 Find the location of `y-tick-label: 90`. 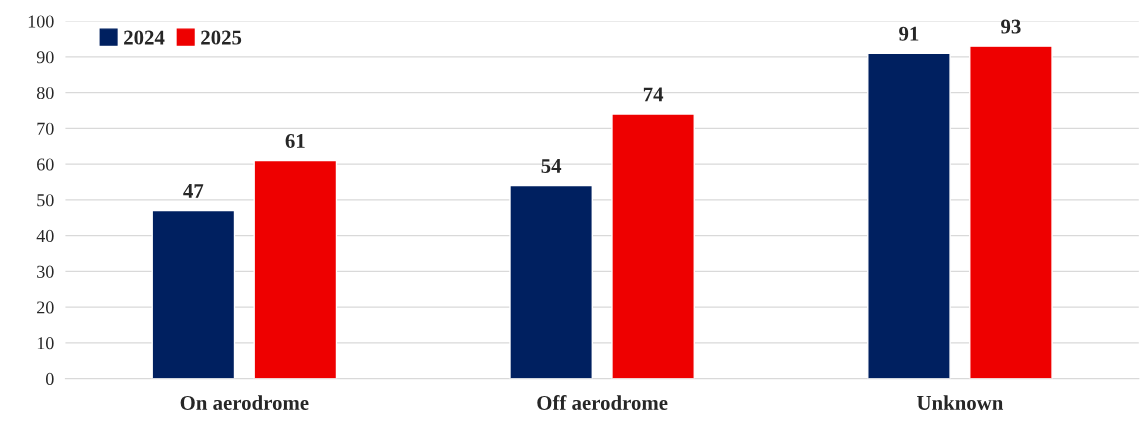

y-tick-label: 90 is located at coordinates (45, 57).